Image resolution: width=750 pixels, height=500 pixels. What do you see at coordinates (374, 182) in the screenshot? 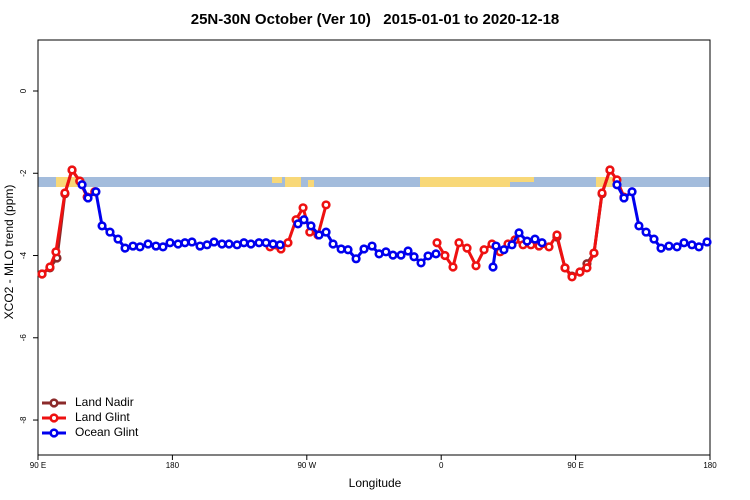
I see `land-mask-strip` at bounding box center [374, 182].